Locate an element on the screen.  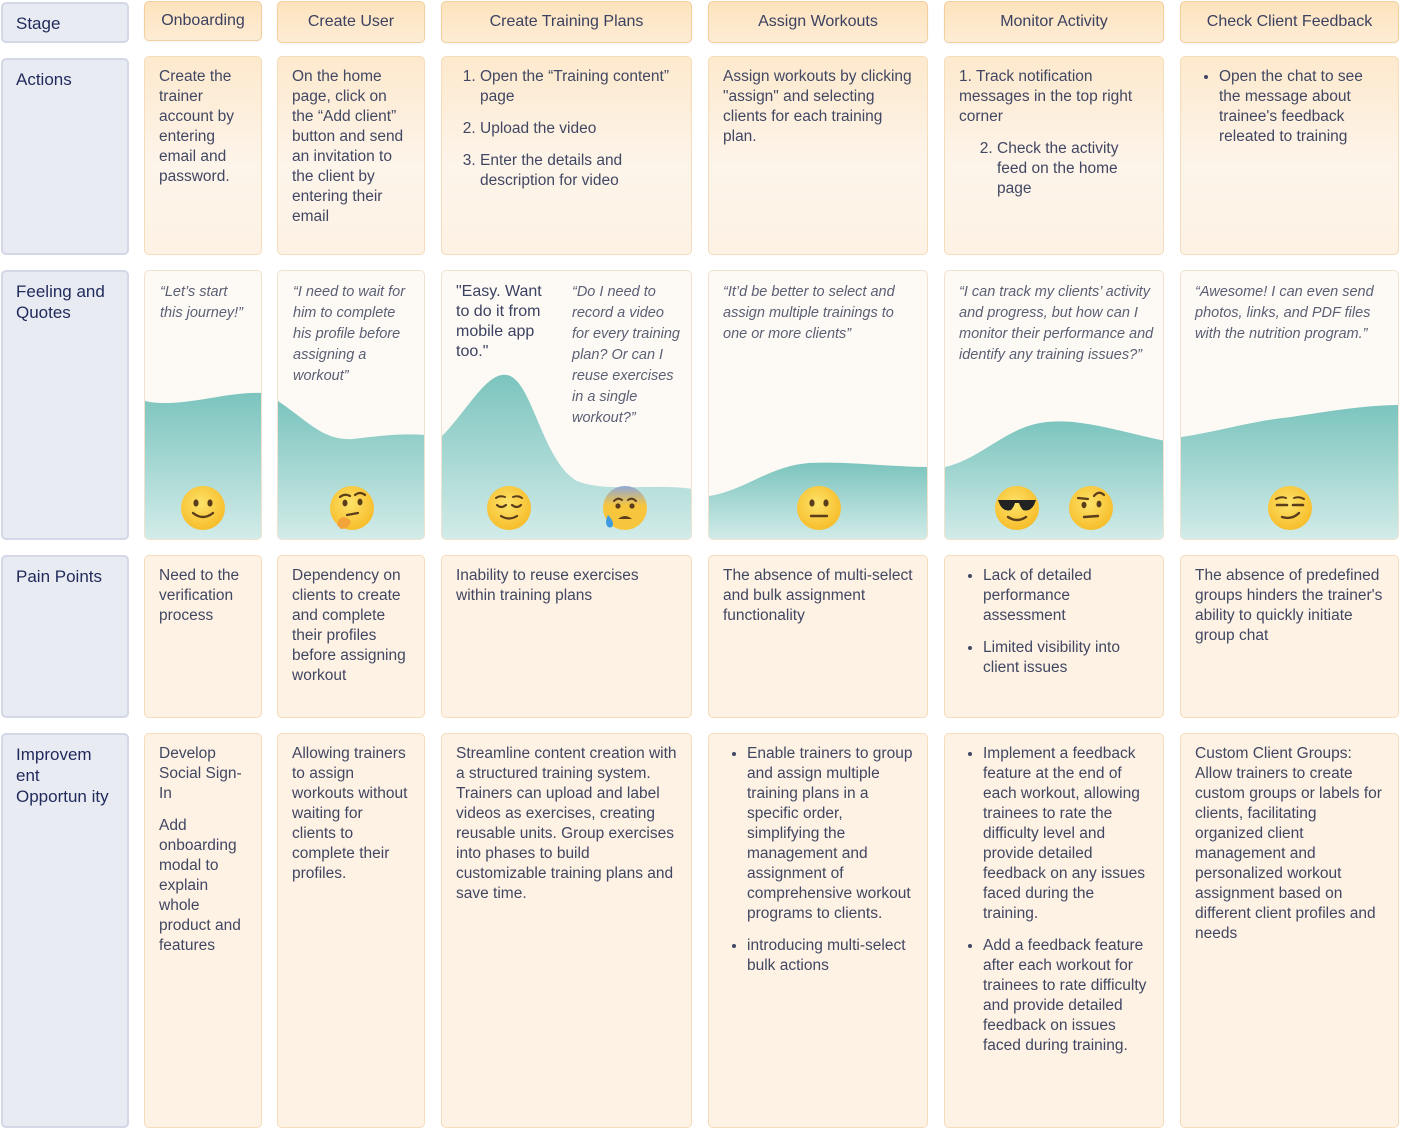
action-step: Check the activity feed on the home page is located at coordinates (1073, 169).